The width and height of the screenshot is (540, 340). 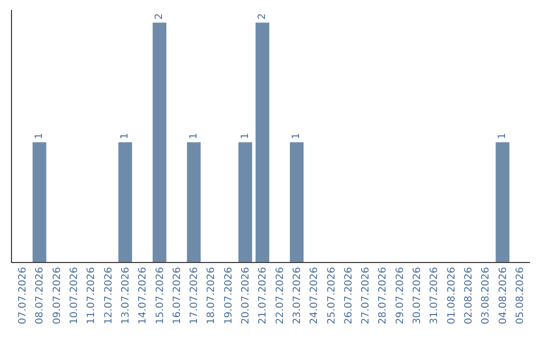 What do you see at coordinates (143, 295) in the screenshot?
I see `x-tick-label: 14.07.2026` at bounding box center [143, 295].